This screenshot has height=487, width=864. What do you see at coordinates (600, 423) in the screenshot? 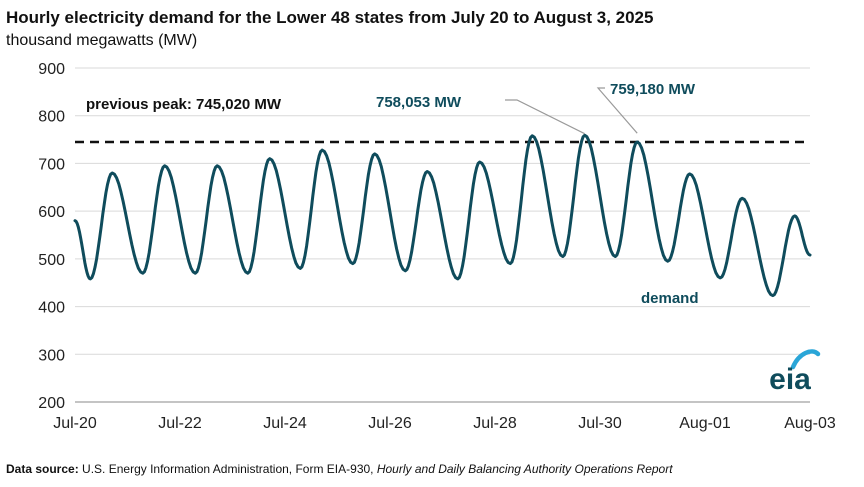
I see `x-tick-label: Jul-30` at bounding box center [600, 423].